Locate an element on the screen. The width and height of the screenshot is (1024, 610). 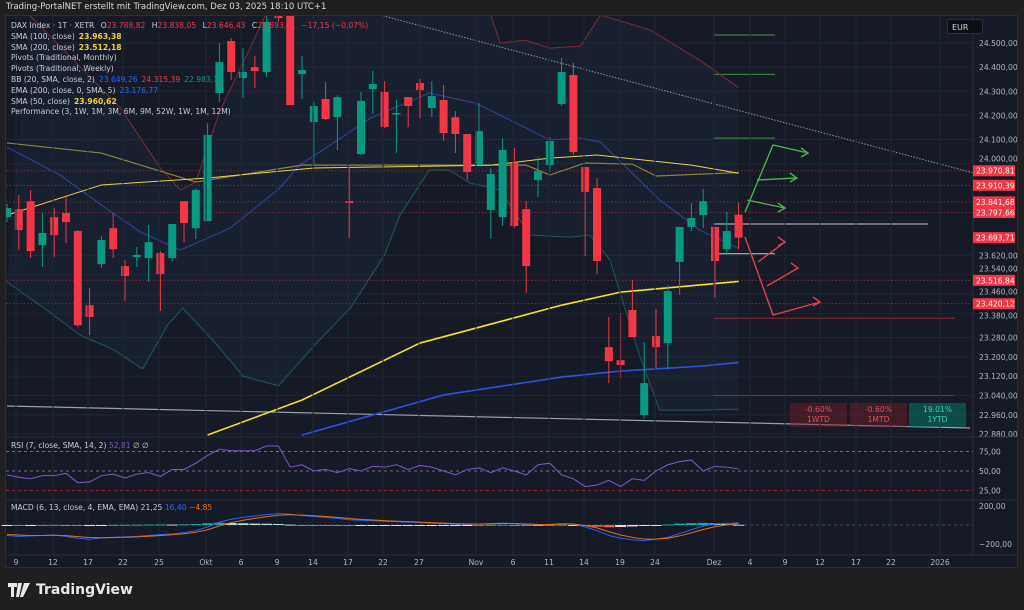
macd-tick-label: −200,00 is located at coordinates (995, 544).